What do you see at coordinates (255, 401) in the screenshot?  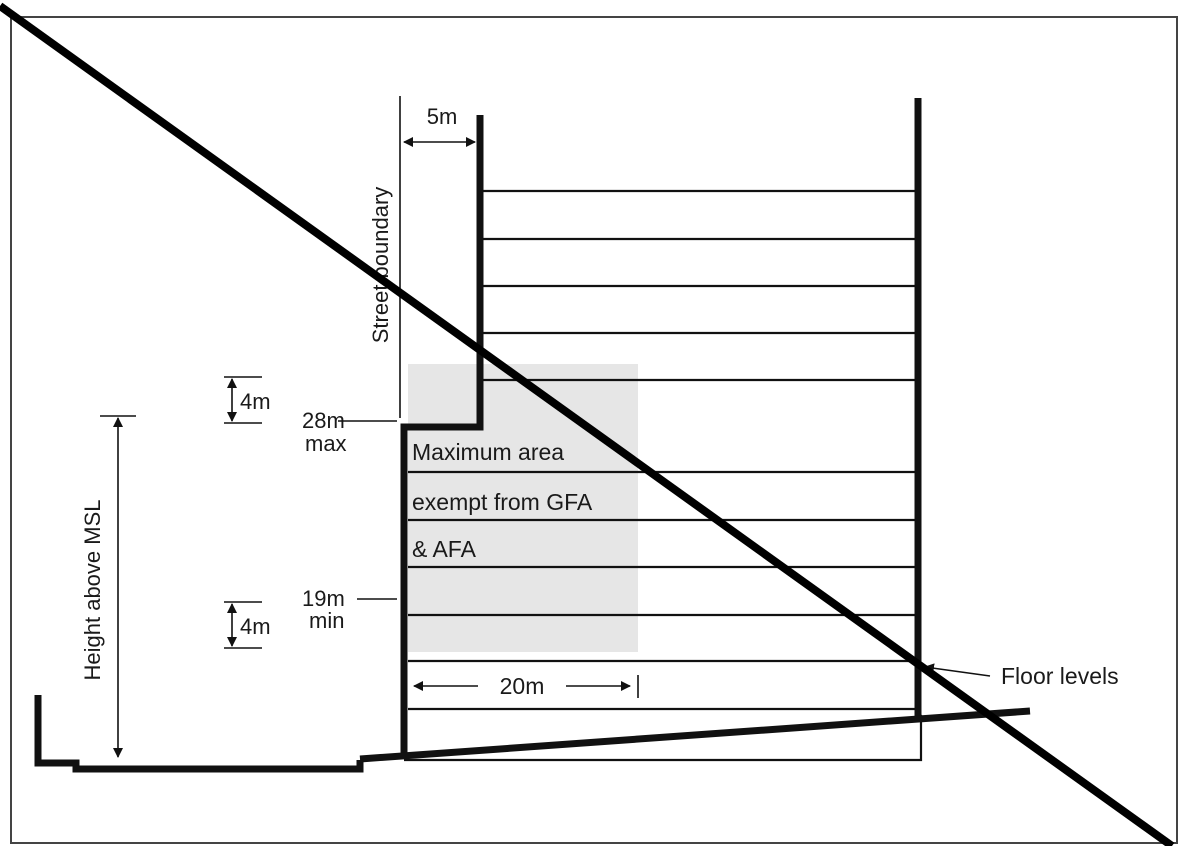 I see `upper-step-label: 4m` at bounding box center [255, 401].